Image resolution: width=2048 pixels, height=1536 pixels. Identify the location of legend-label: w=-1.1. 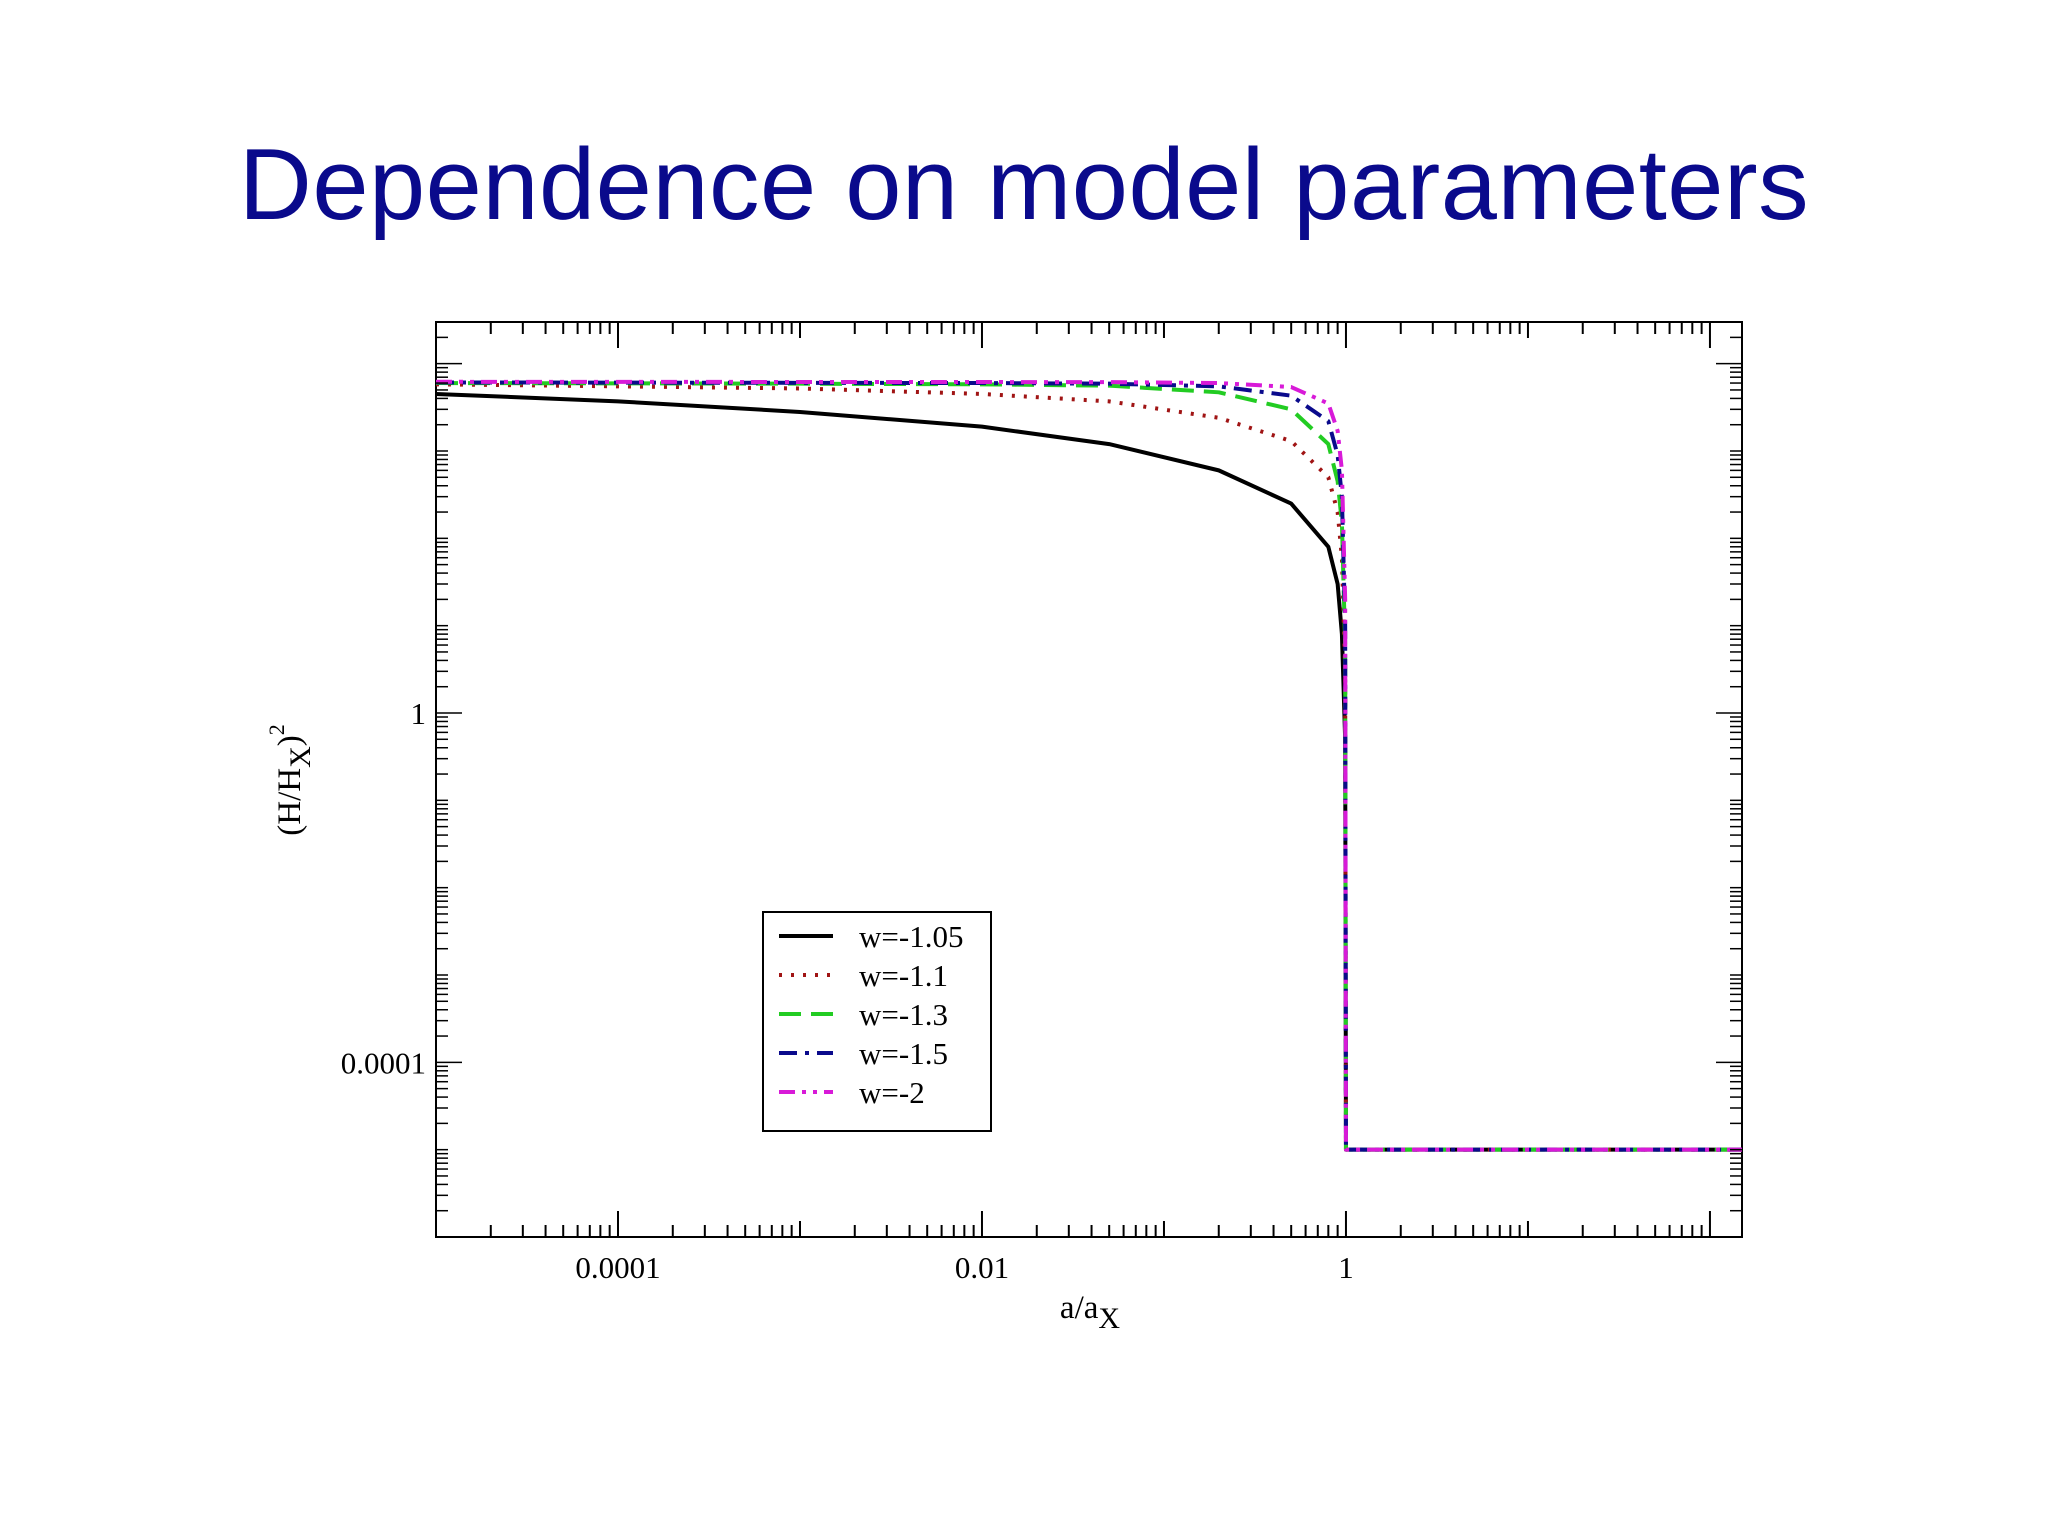
(903, 975).